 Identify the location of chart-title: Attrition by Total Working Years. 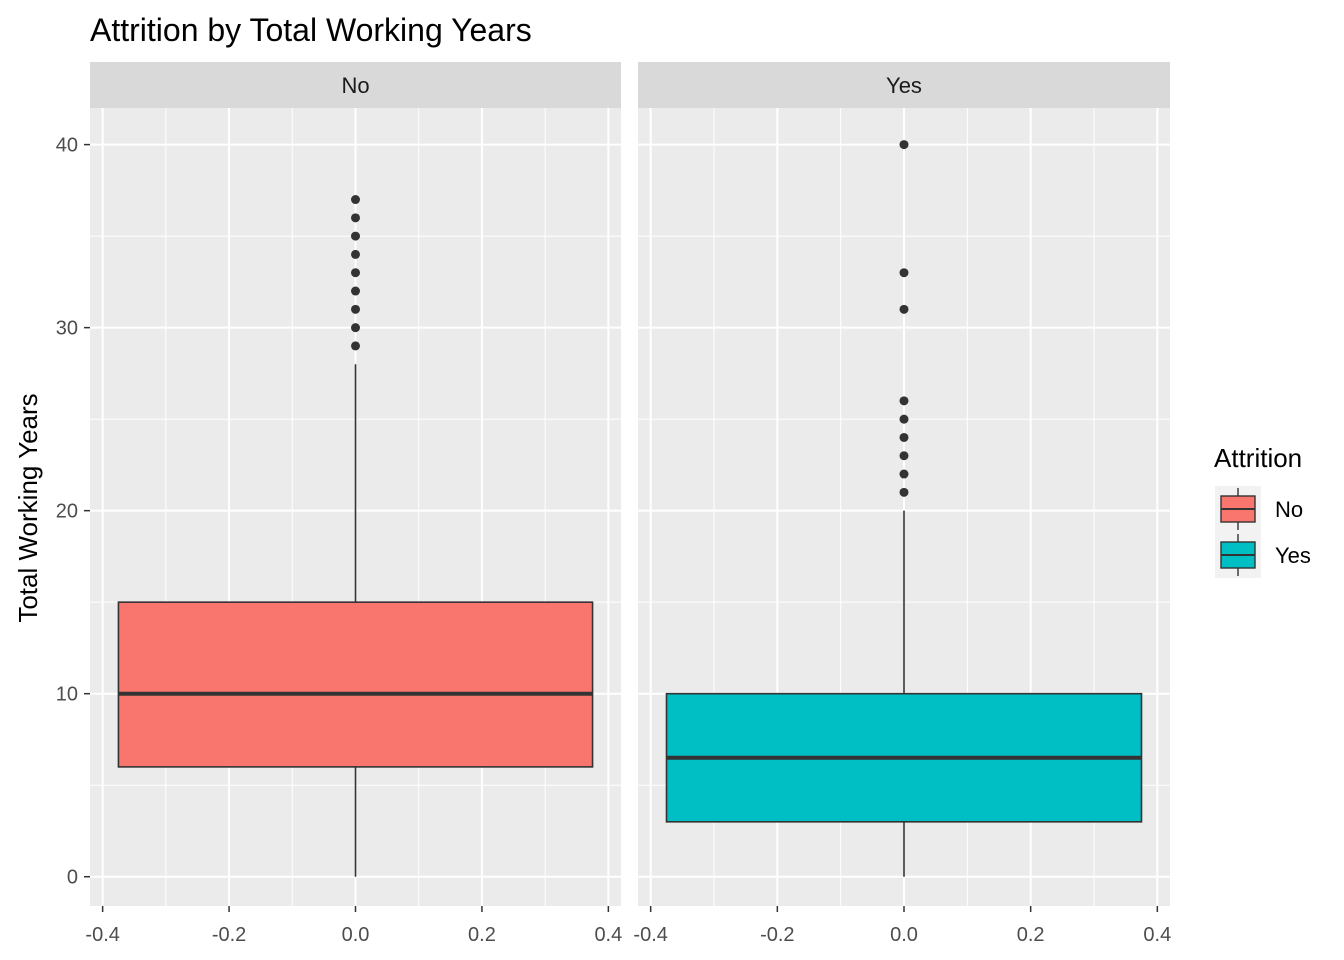
(311, 30).